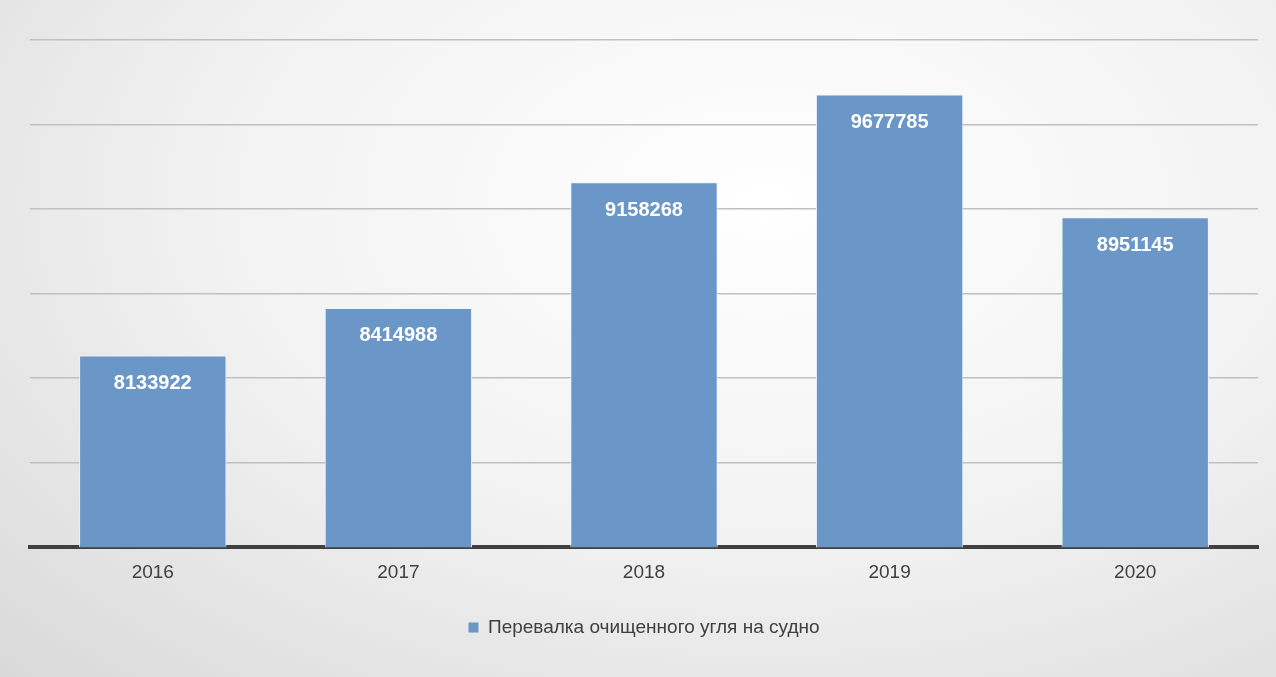 Image resolution: width=1276 pixels, height=677 pixels. I want to click on data-label: 8133922, so click(152, 382).